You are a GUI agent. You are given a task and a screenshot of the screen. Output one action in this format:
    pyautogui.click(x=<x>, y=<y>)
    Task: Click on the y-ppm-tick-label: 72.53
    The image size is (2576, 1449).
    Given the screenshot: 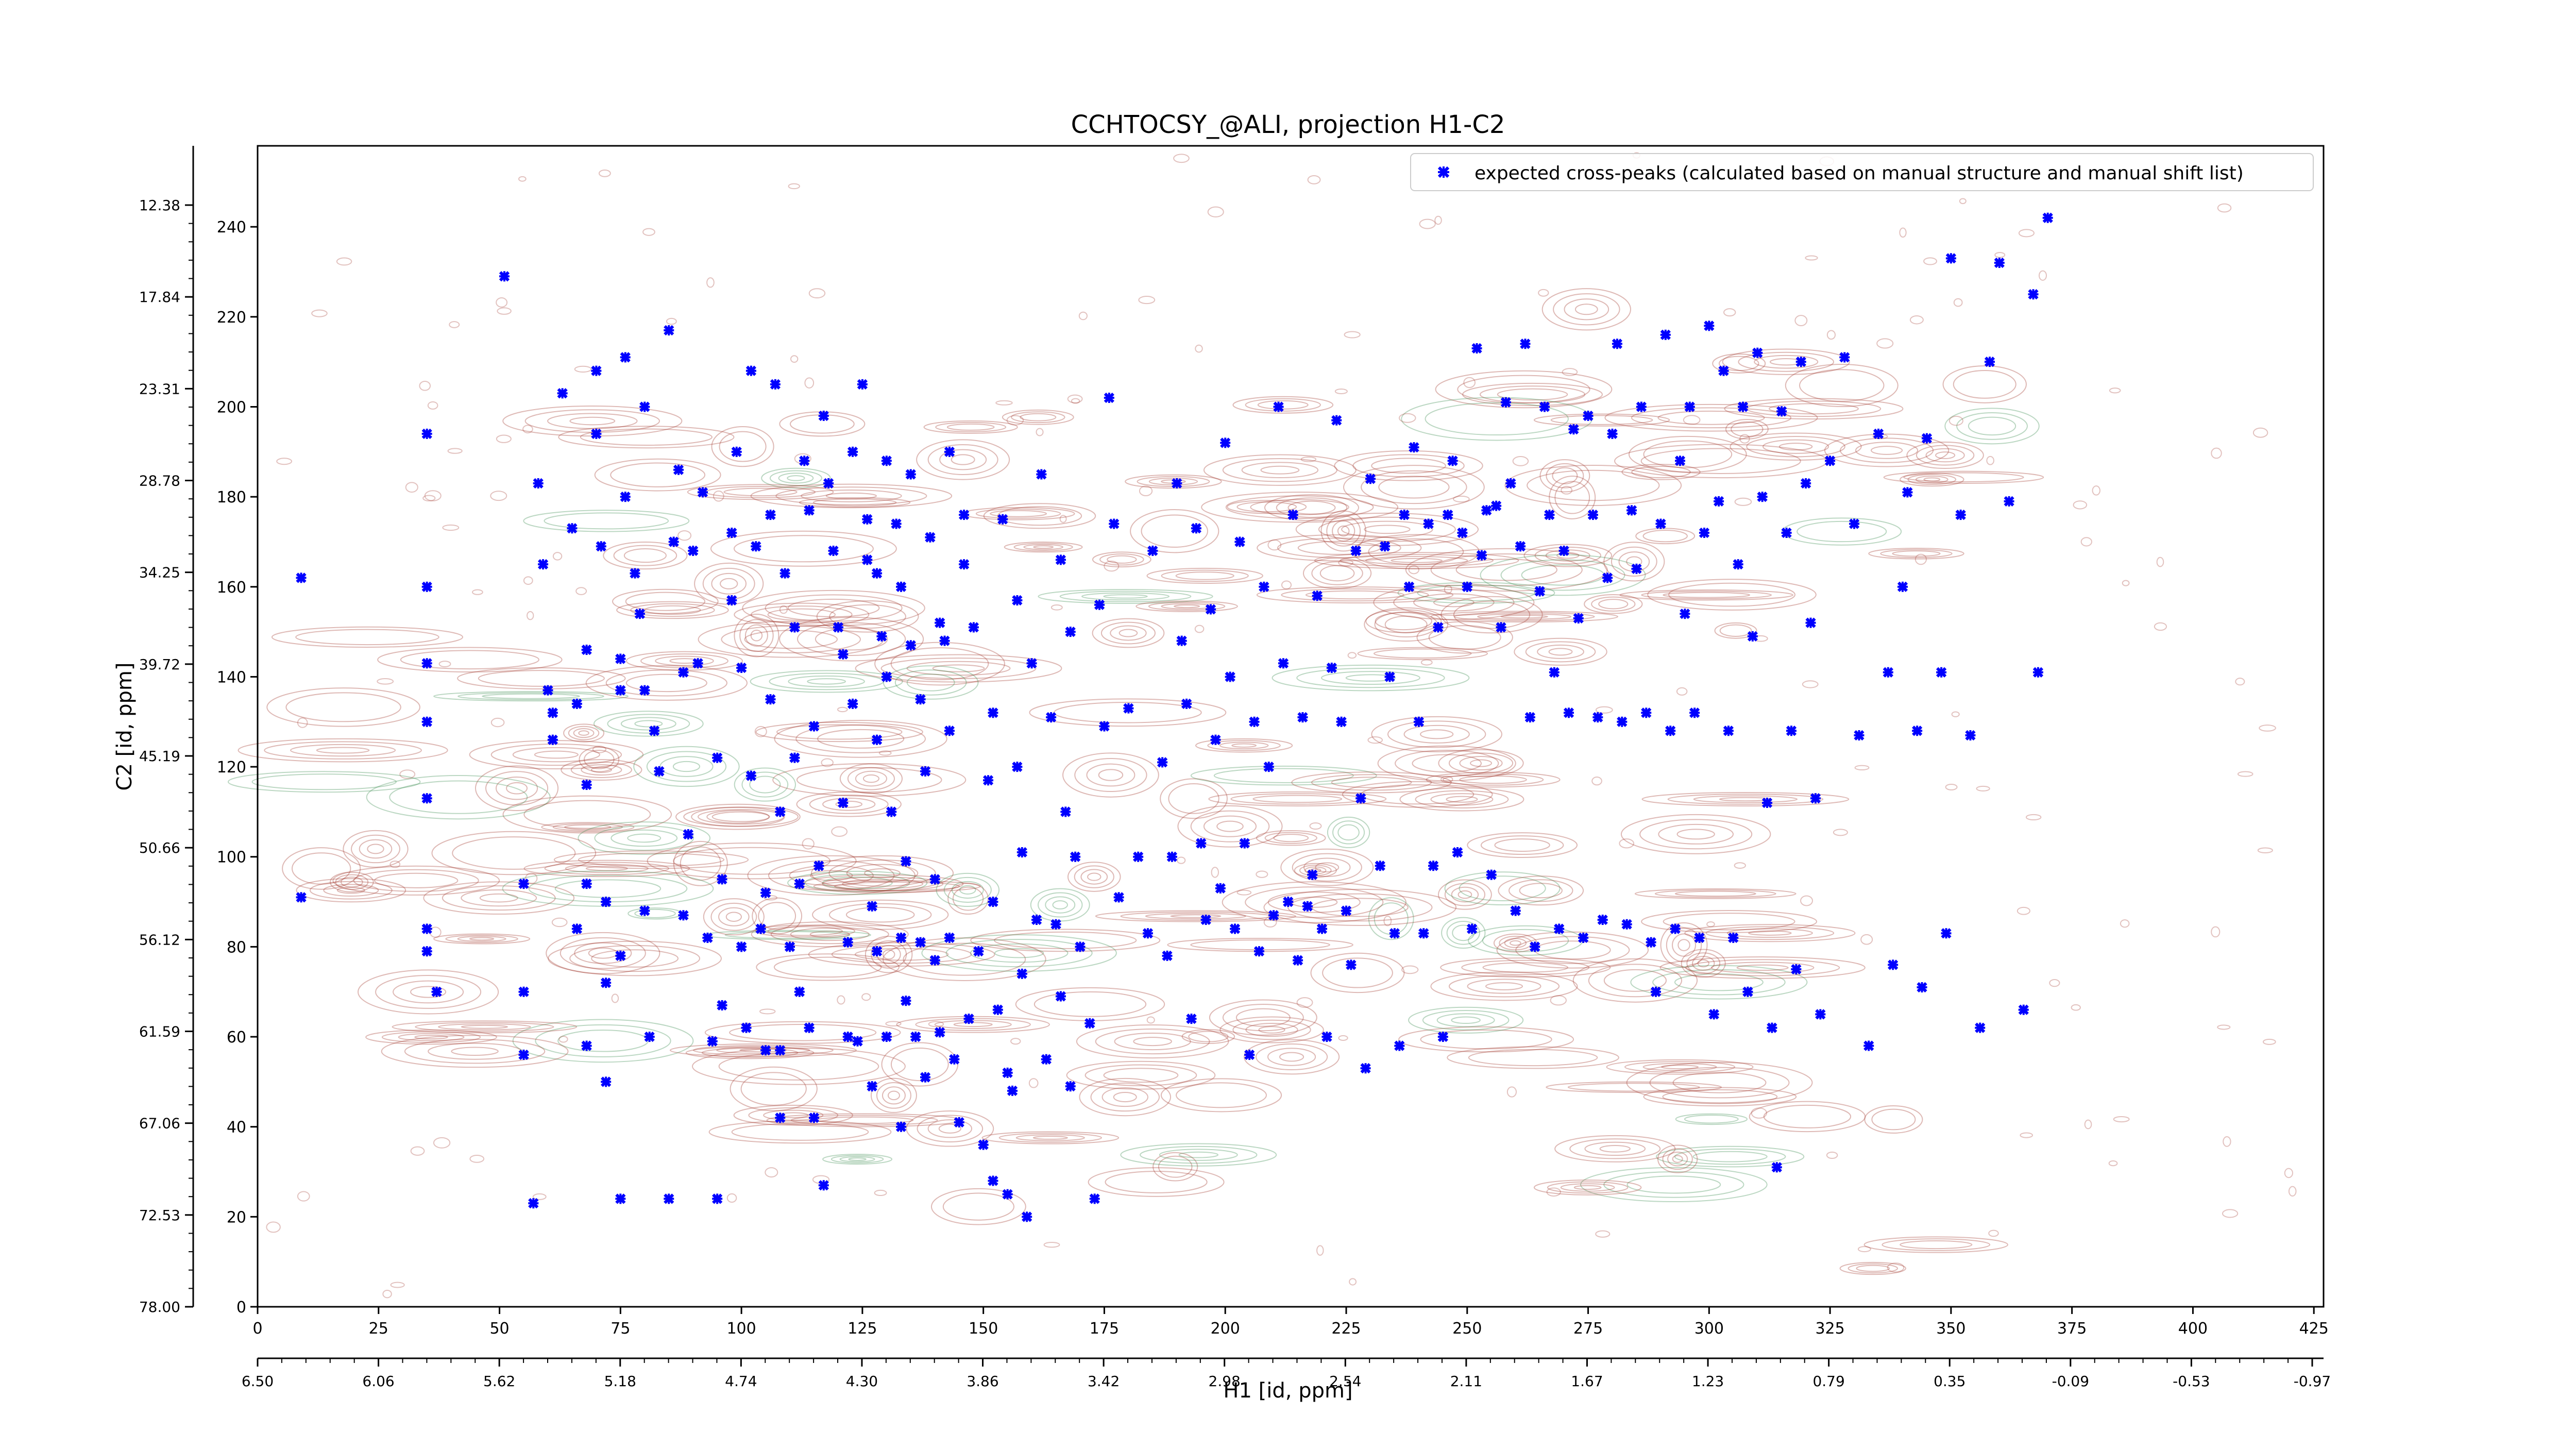 What is the action you would take?
    pyautogui.click(x=159, y=1215)
    